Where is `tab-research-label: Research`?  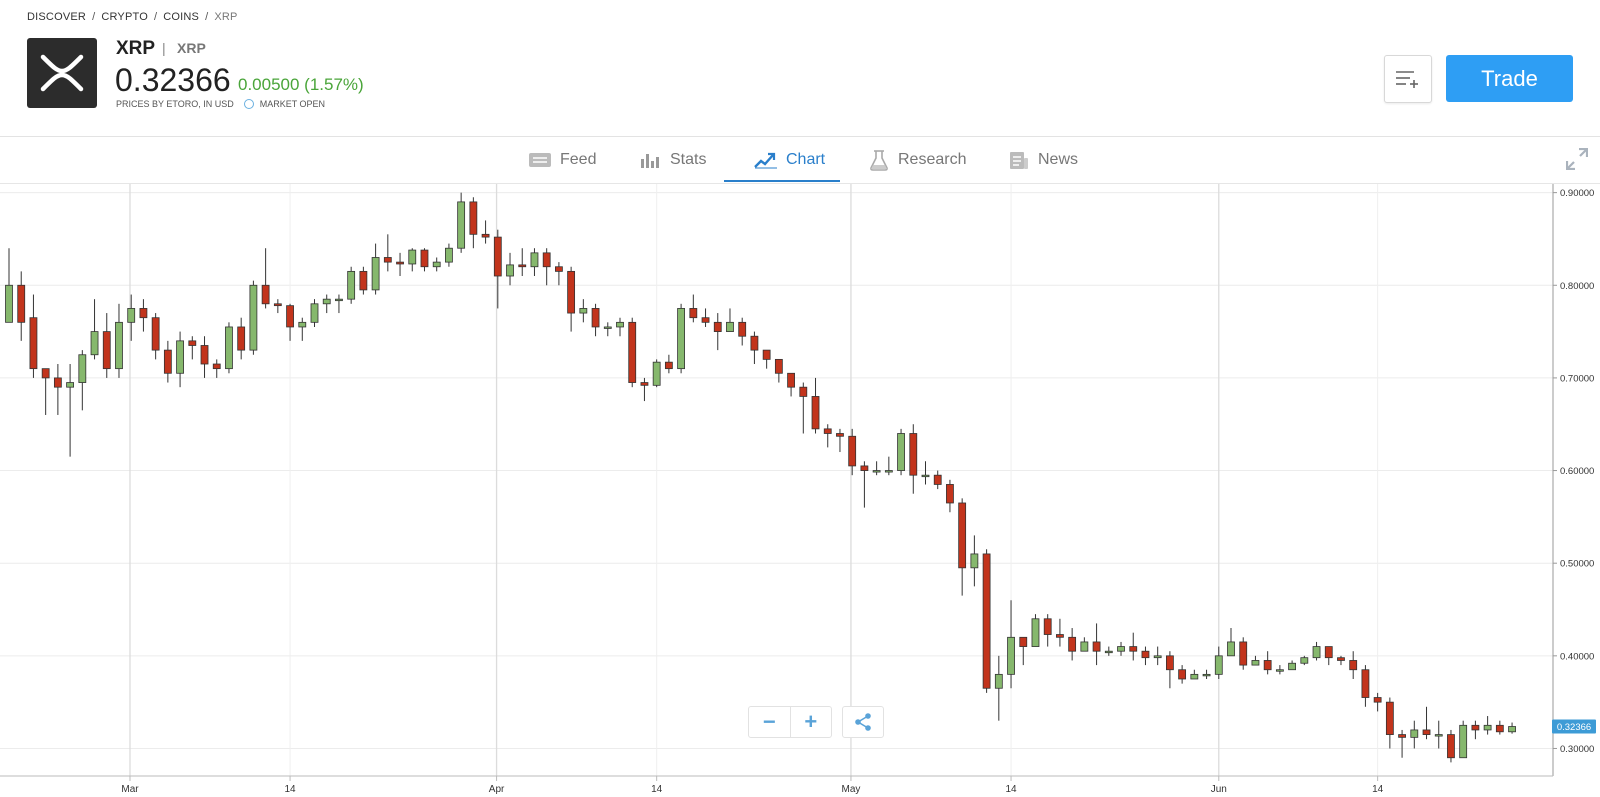
tab-research-label: Research is located at coordinates (932, 159).